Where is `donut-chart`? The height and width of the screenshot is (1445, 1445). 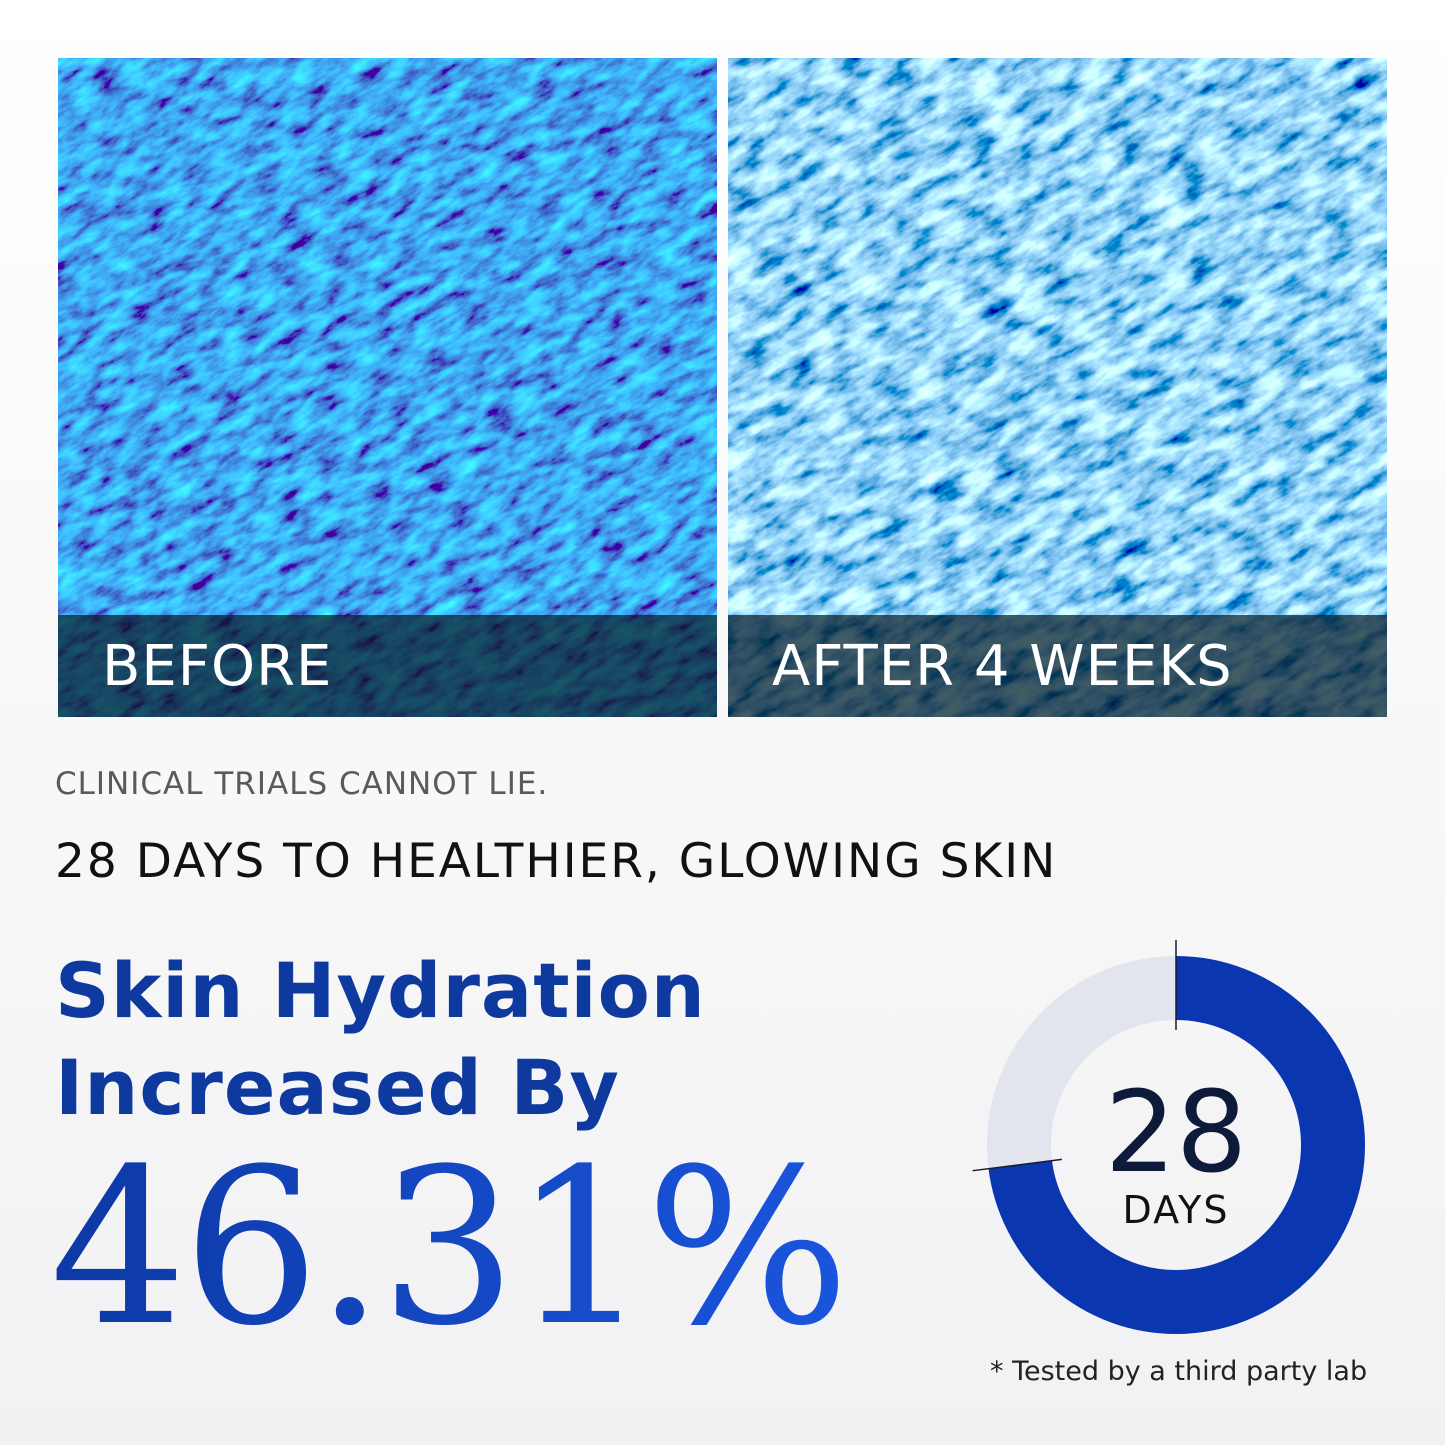 donut-chart is located at coordinates (1168, 1137).